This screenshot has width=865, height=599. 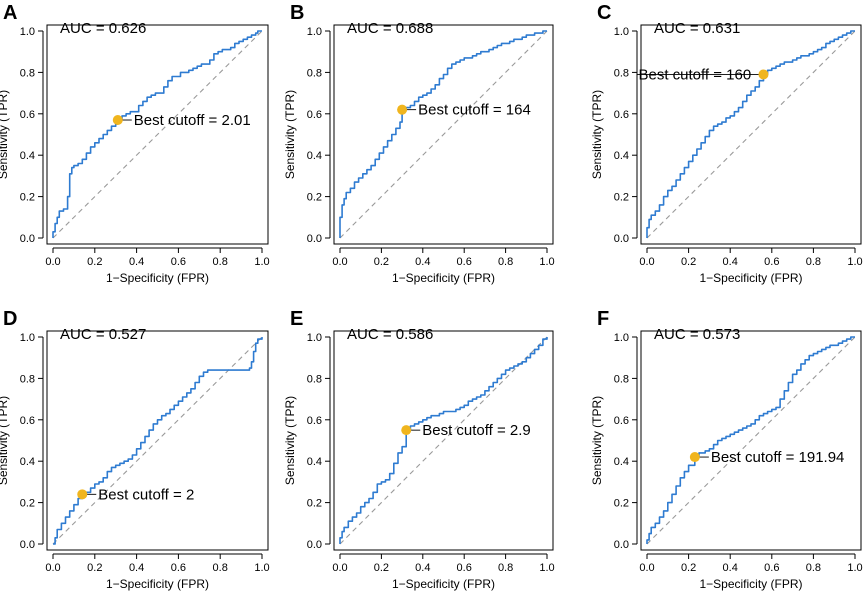 What do you see at coordinates (603, 319) in the screenshot?
I see `panel-f-letter: F` at bounding box center [603, 319].